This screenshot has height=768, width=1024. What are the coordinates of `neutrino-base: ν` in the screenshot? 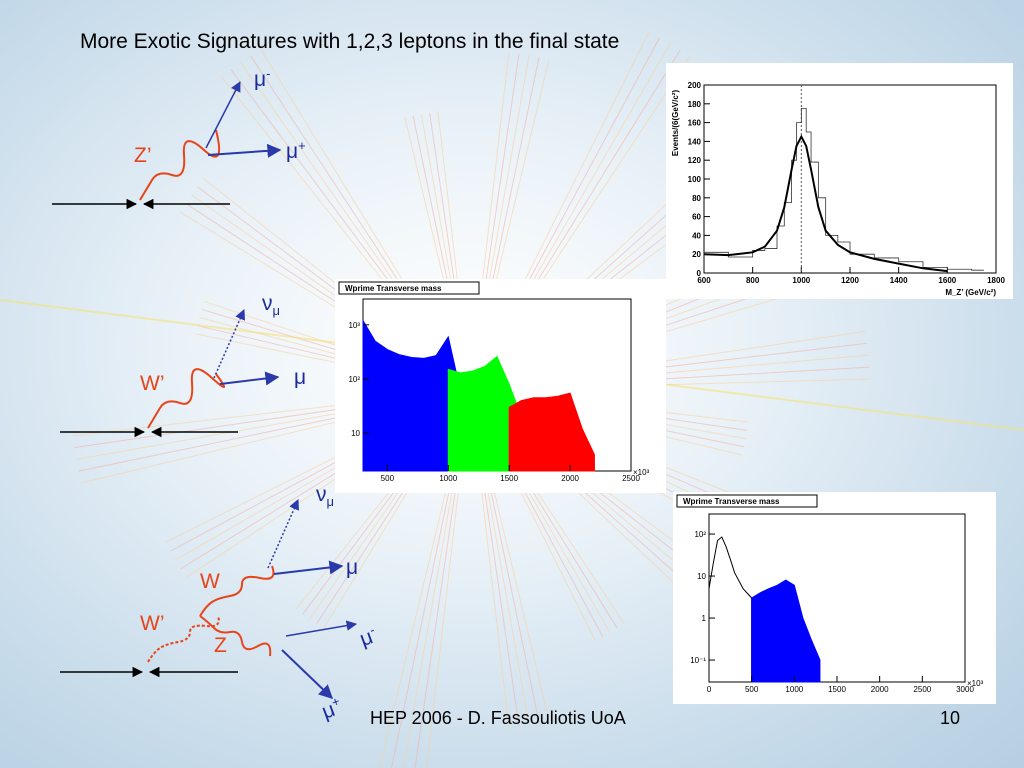 It's located at (267, 303).